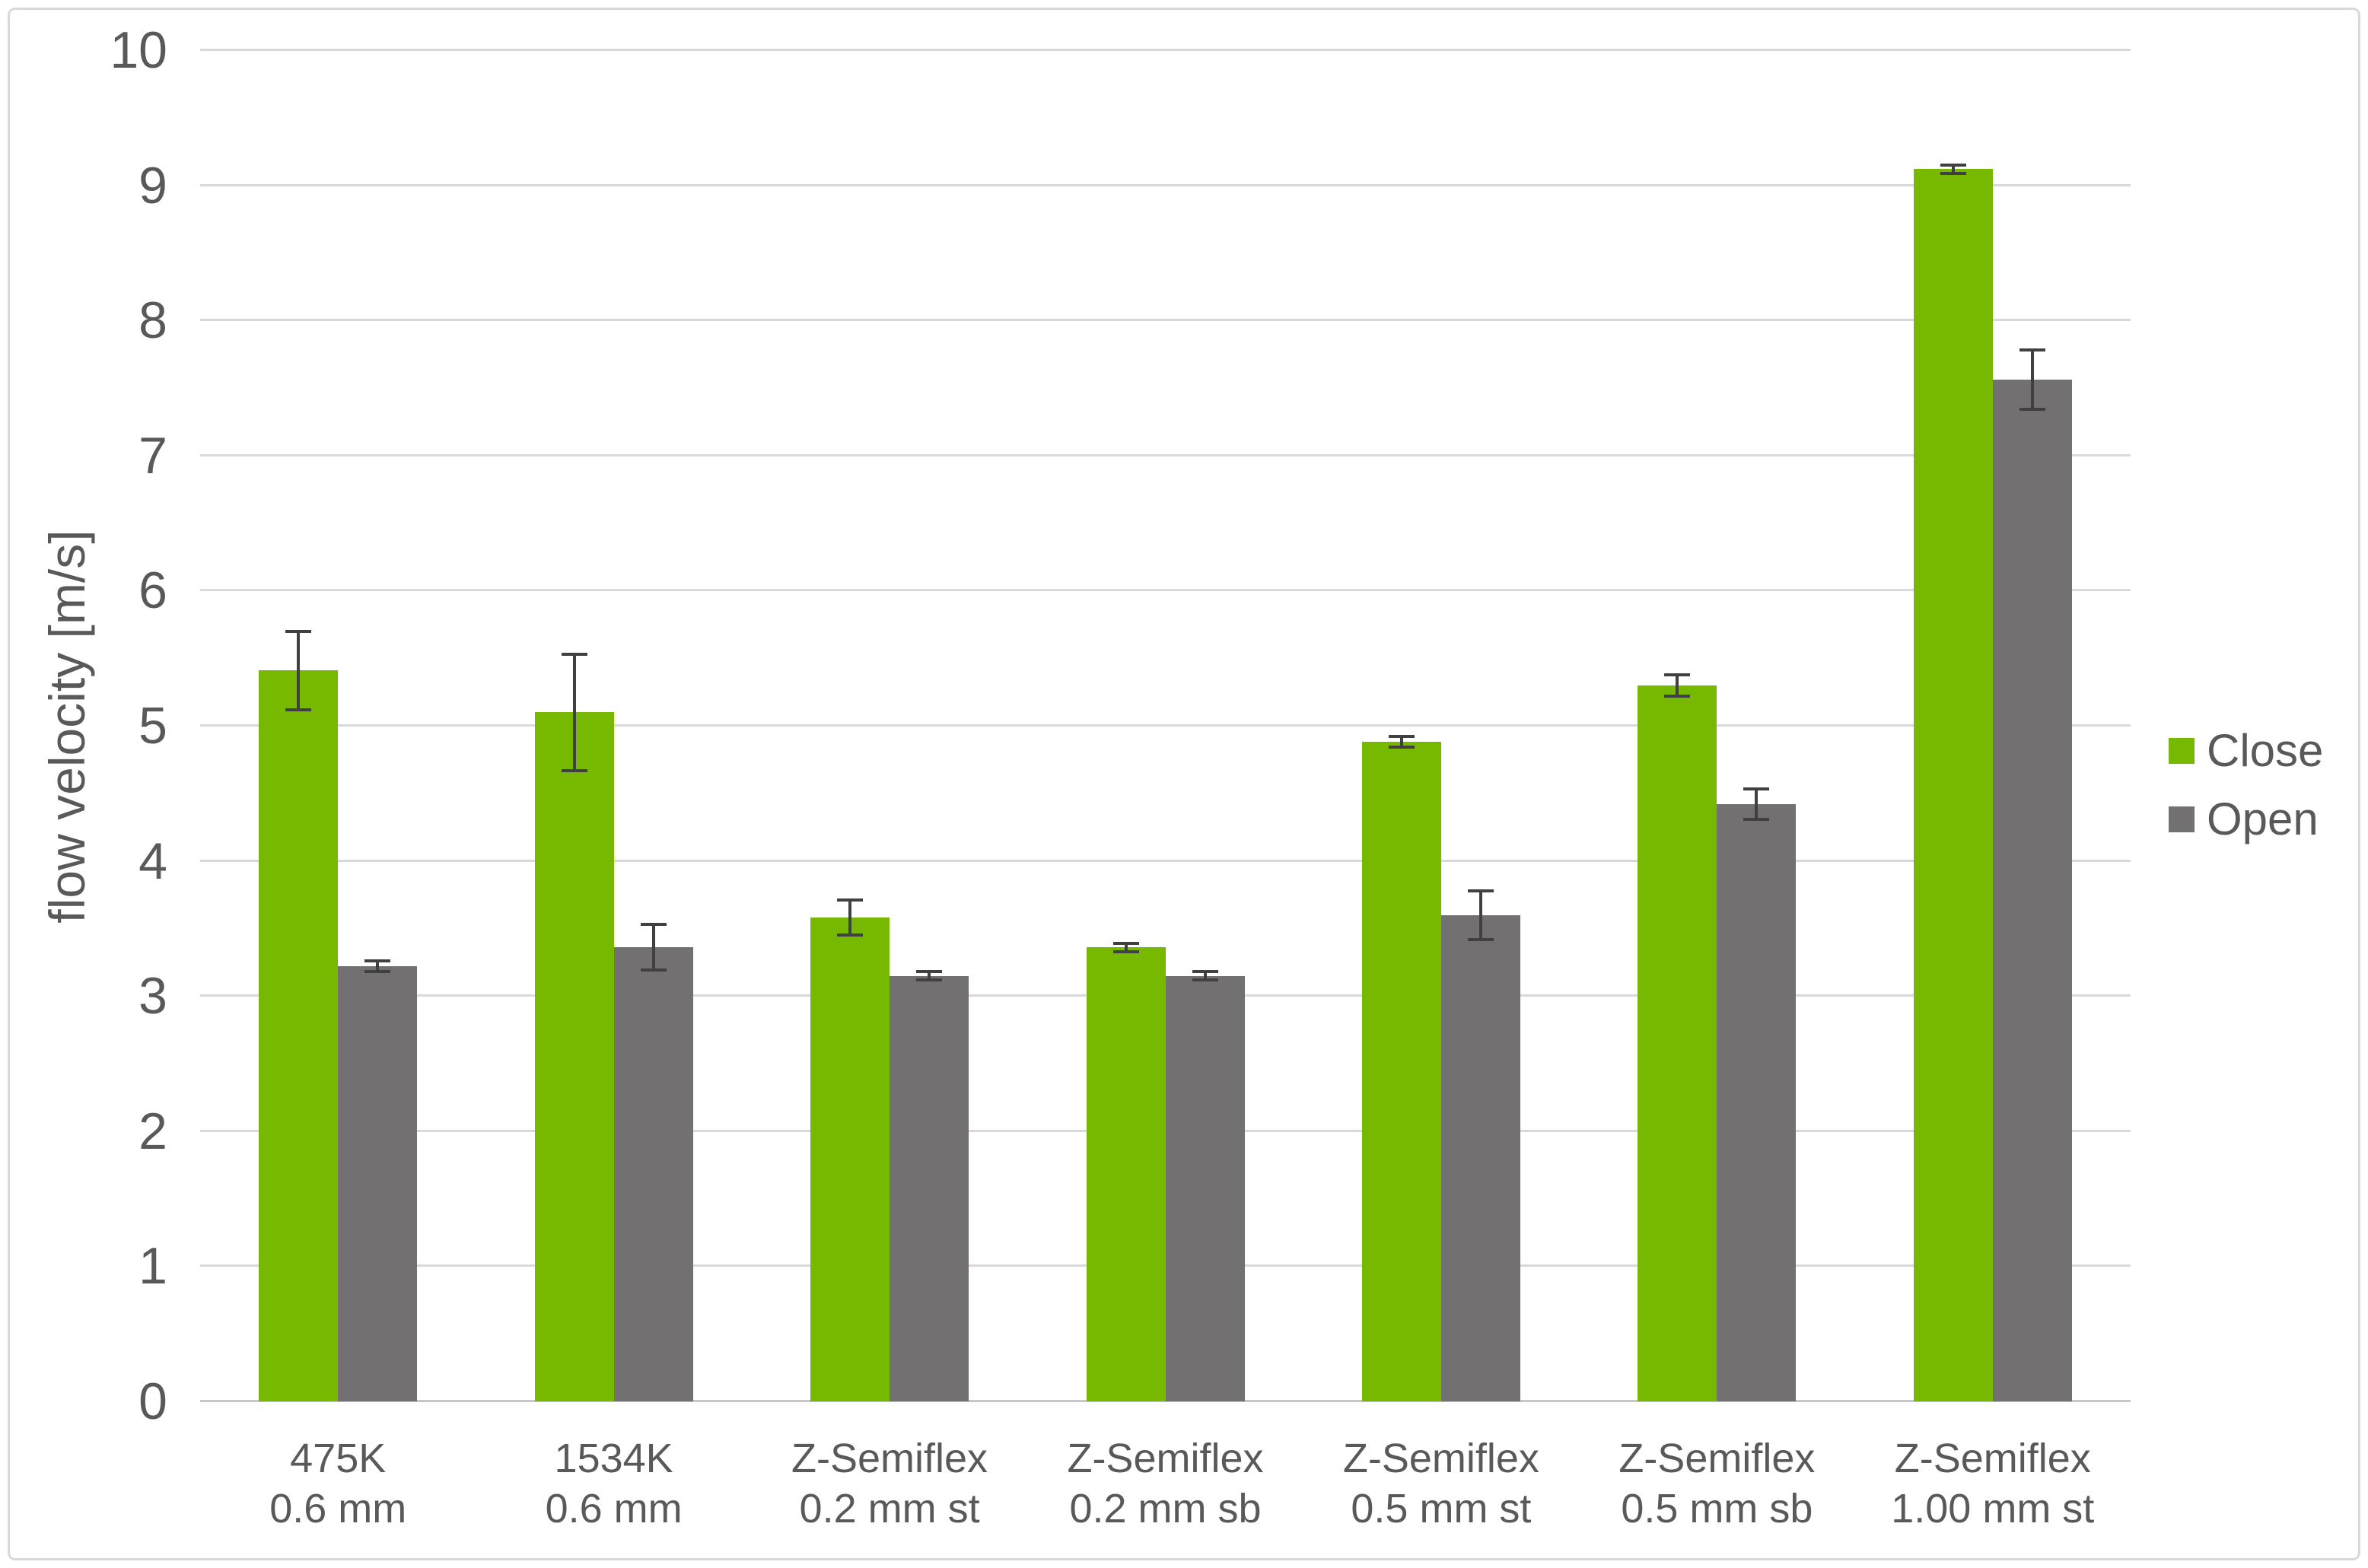 This screenshot has height=1568, width=2368. Describe the element at coordinates (1993, 1483) in the screenshot. I see `category-label: Z-Semiflex 1.00 mm st` at that location.